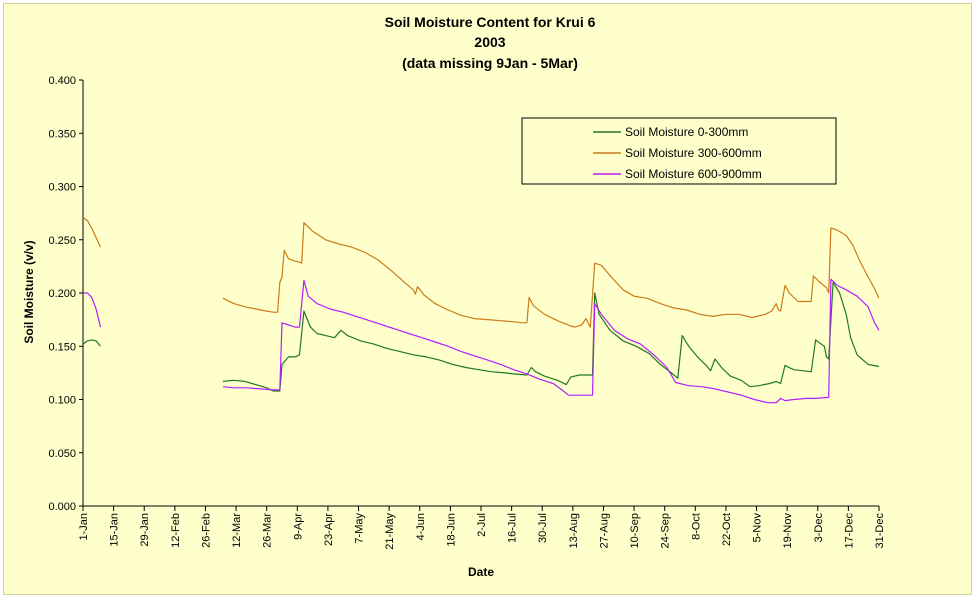 Image resolution: width=977 pixels, height=600 pixels. I want to click on legend-label: Soil Moisture 600-900mm, so click(693, 174).